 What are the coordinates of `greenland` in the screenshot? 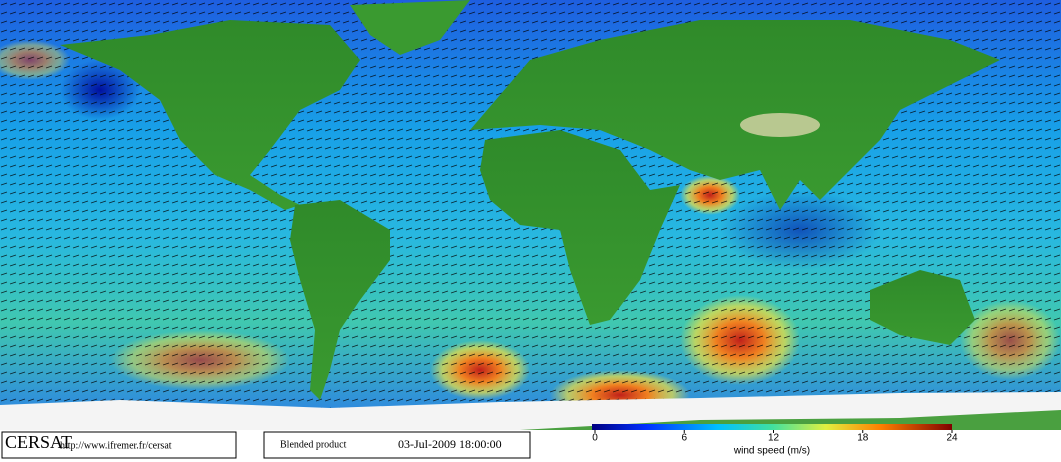 It's located at (410, 27).